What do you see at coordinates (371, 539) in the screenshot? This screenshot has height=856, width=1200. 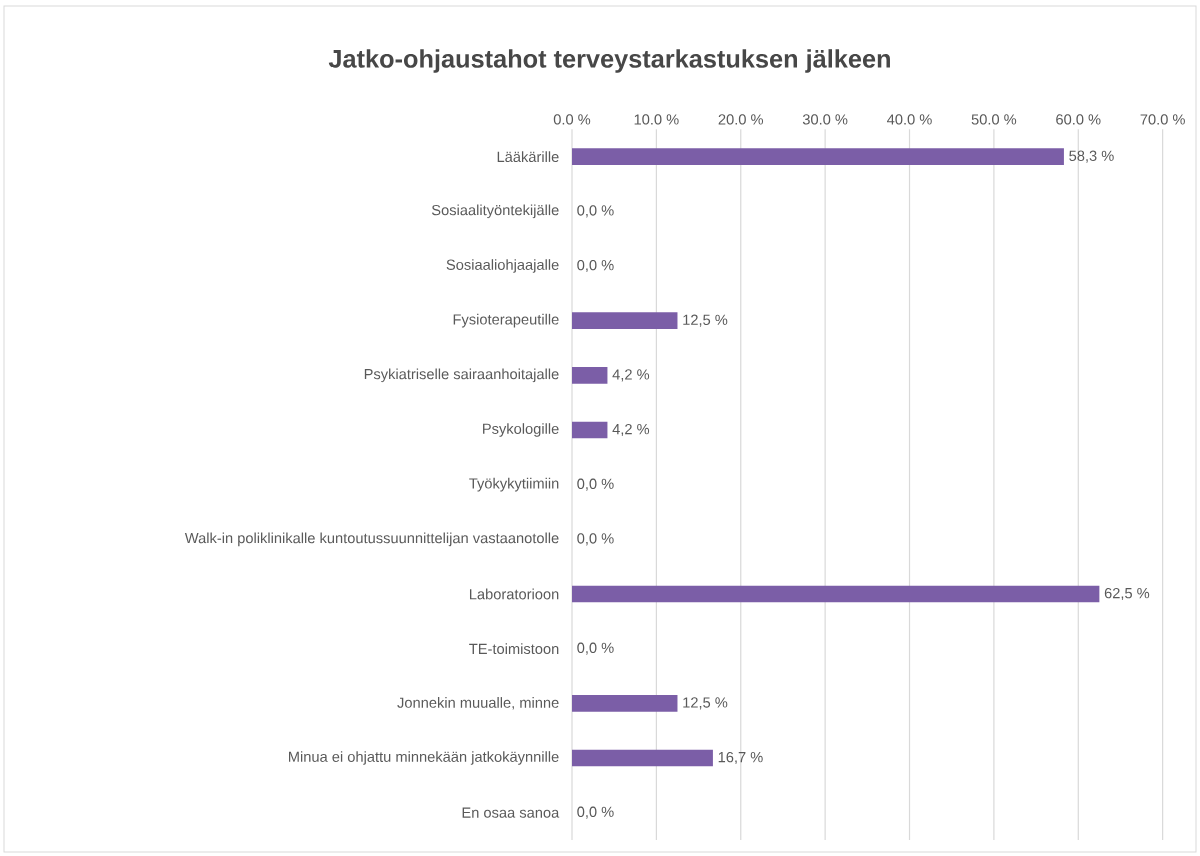 I see `y-tick-label: Walk-in poliklinikalle kuntoutussuunnittelijan vastaanotolle` at bounding box center [371, 539].